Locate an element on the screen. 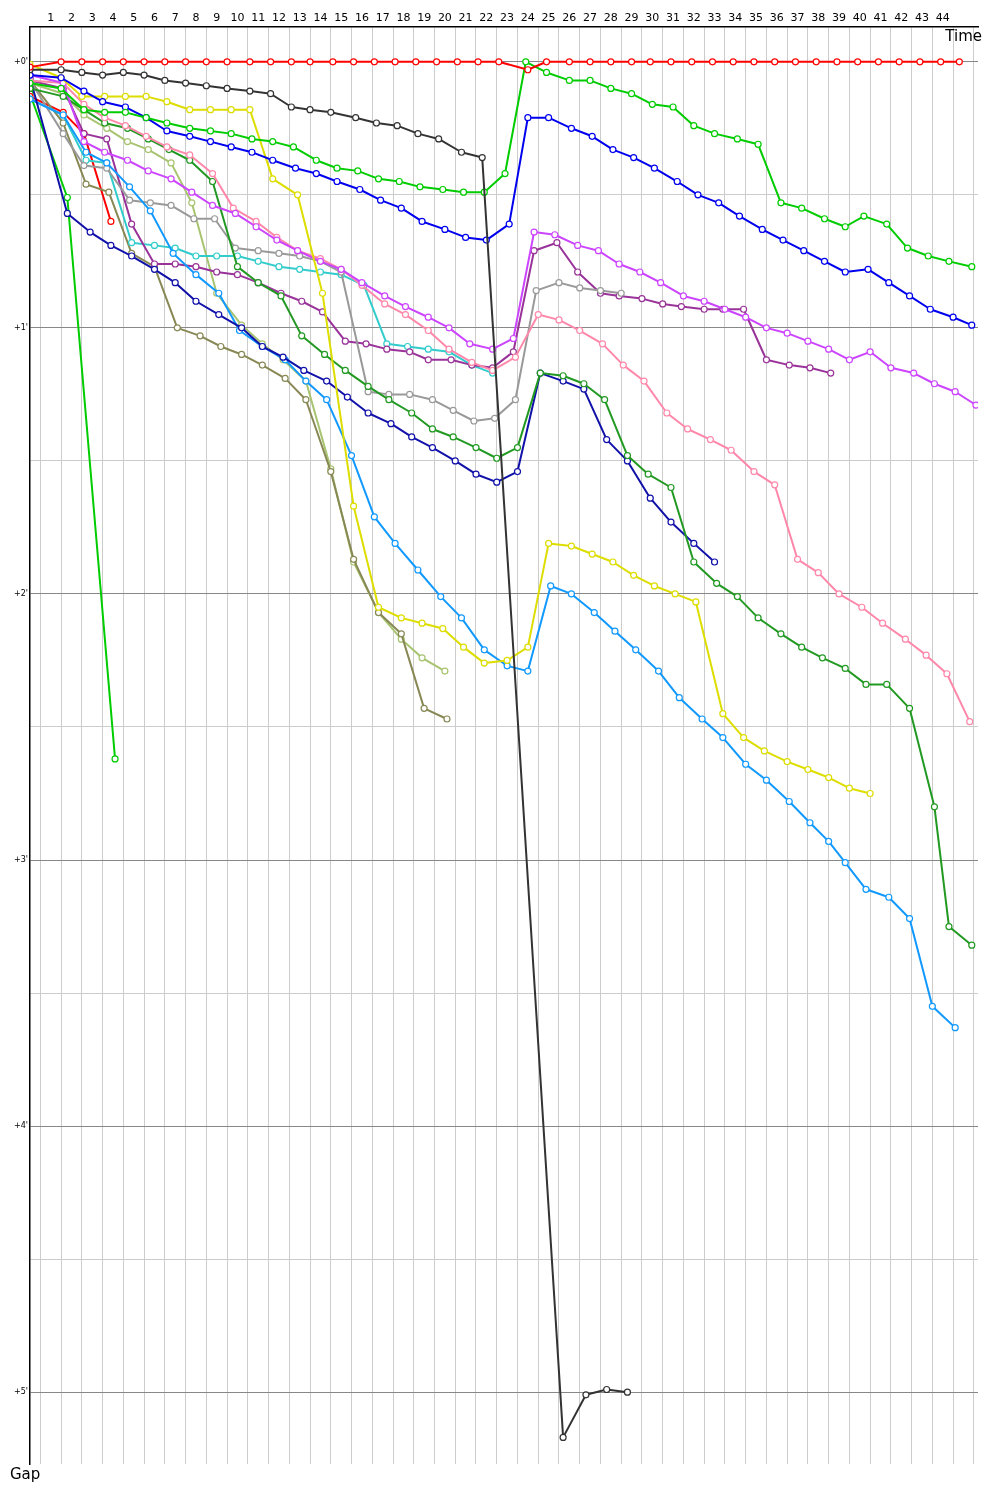 This screenshot has height=1500, width=1000. x-tick-label: 14 is located at coordinates (320, 18).